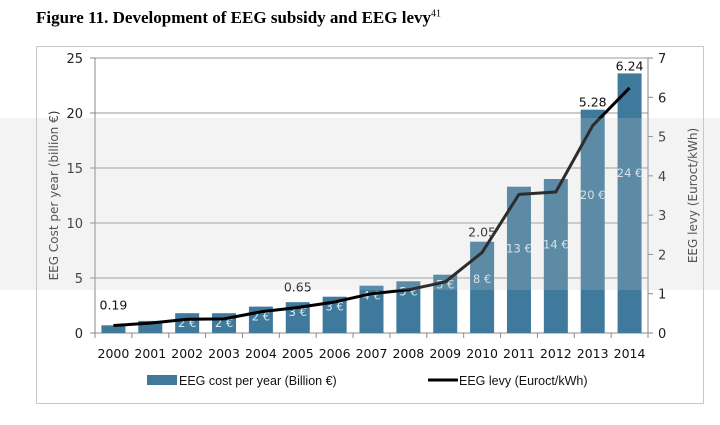 The image size is (720, 425). What do you see at coordinates (519, 249) in the screenshot?
I see `bar-data-label: 13 €` at bounding box center [519, 249].